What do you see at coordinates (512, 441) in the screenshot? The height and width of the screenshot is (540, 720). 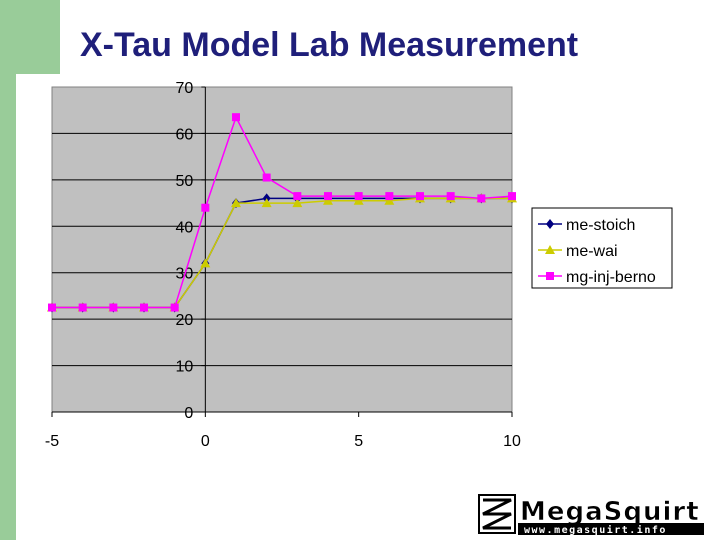 I see `x-tick-label: 10` at bounding box center [512, 441].